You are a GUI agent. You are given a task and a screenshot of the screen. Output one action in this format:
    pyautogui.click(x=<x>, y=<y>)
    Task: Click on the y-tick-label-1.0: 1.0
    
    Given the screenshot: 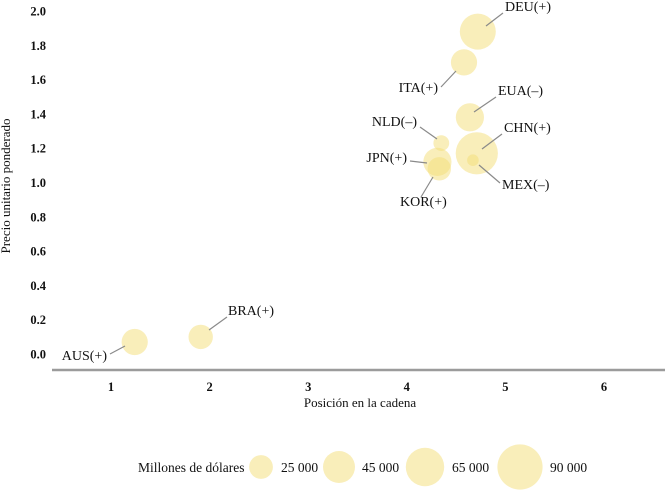 What is the action you would take?
    pyautogui.click(x=38, y=183)
    